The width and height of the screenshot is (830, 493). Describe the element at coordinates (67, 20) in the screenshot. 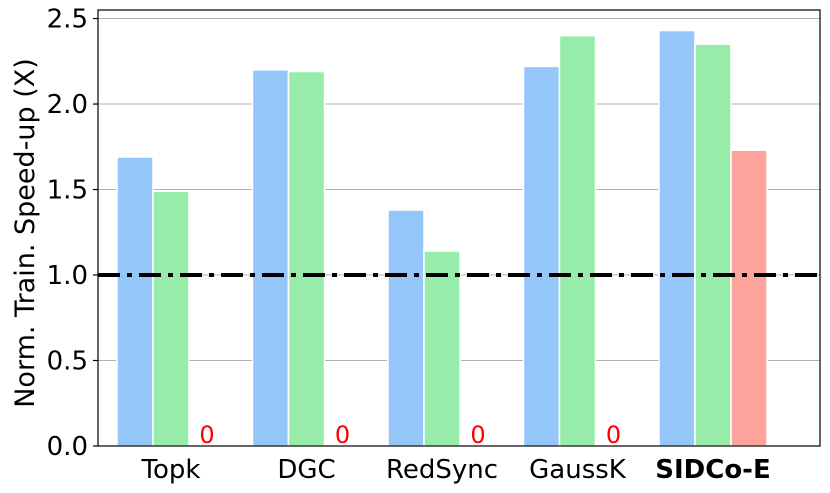

I see `y-tick-label: 2.5` at that location.